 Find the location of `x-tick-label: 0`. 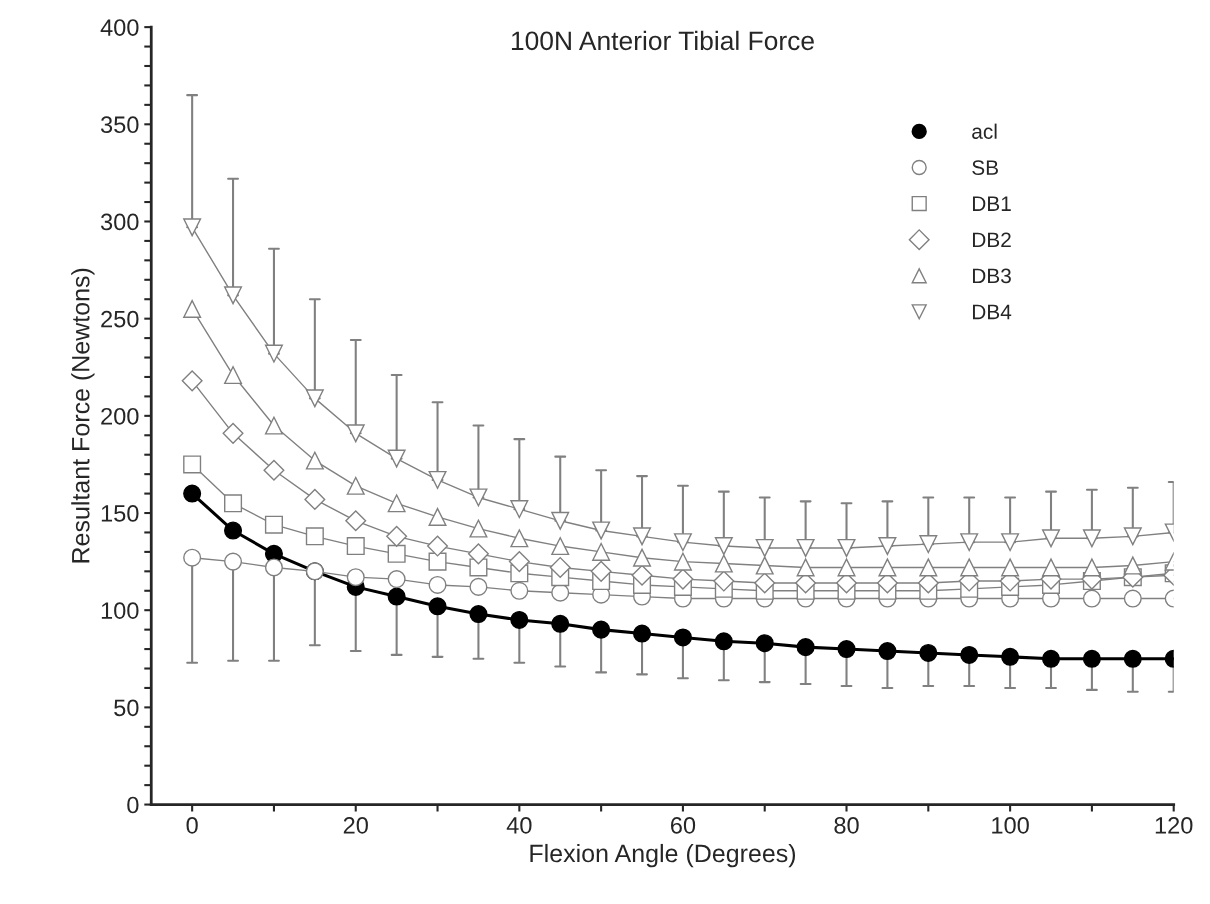

x-tick-label: 0 is located at coordinates (192, 825).